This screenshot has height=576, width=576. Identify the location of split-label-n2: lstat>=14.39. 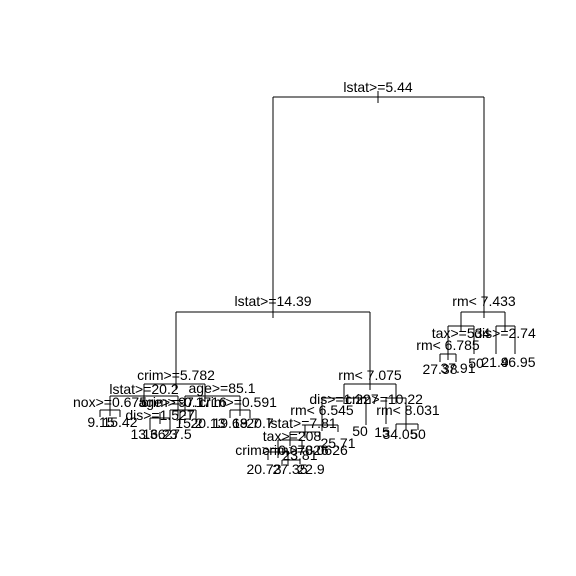
(272, 301).